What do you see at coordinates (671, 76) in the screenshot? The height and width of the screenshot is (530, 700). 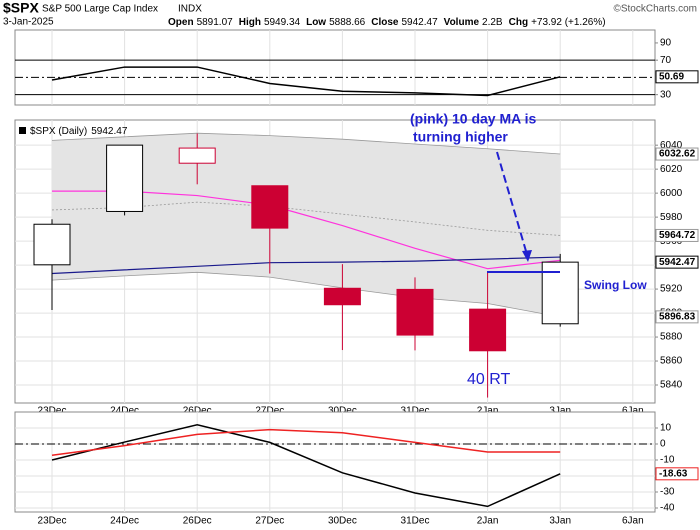 I see `value-tag: 50.69` at bounding box center [671, 76].